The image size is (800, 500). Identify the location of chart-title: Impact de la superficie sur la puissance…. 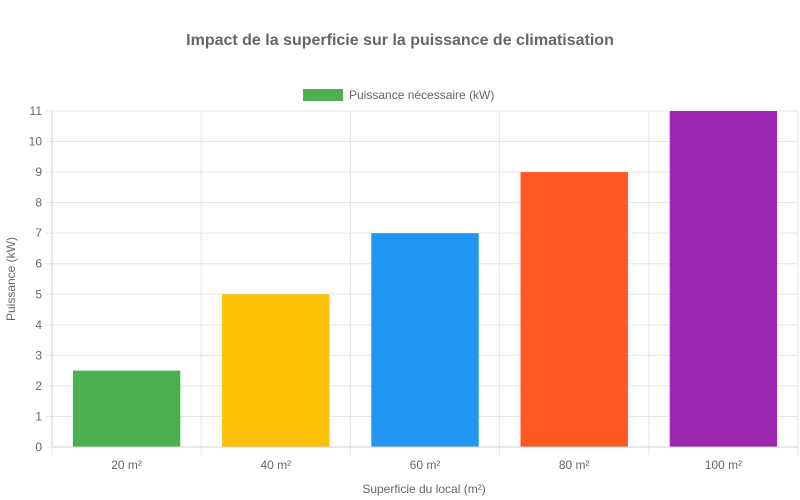
(400, 40).